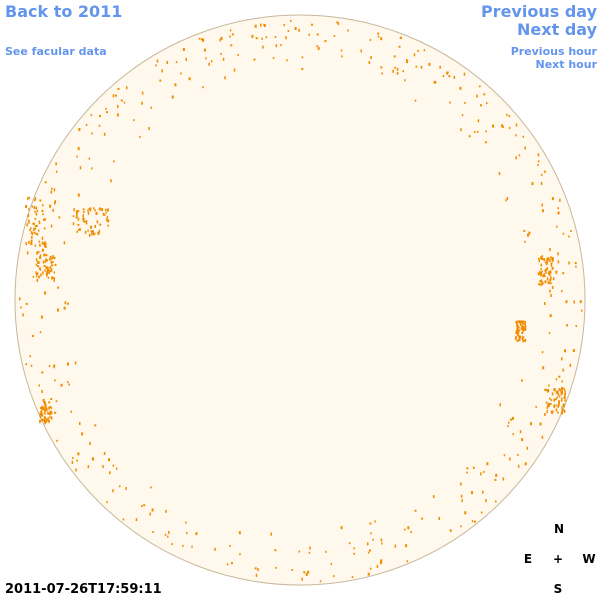  What do you see at coordinates (557, 29) in the screenshot?
I see `next-day-link: Next day` at bounding box center [557, 29].